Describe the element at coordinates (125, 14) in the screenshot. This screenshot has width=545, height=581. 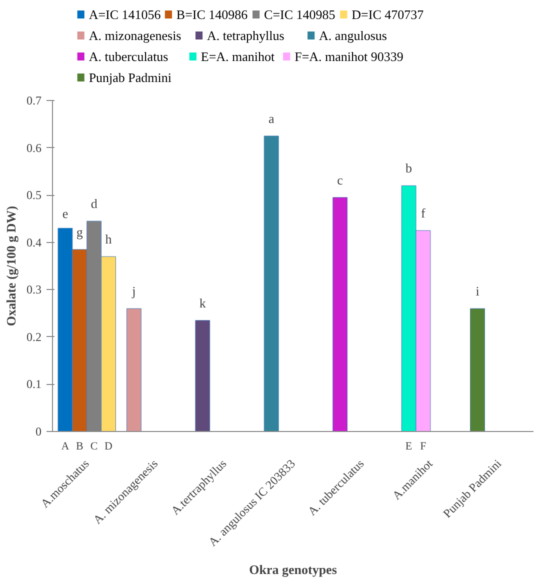
I see `legend-label: A=IC 141056` at that location.